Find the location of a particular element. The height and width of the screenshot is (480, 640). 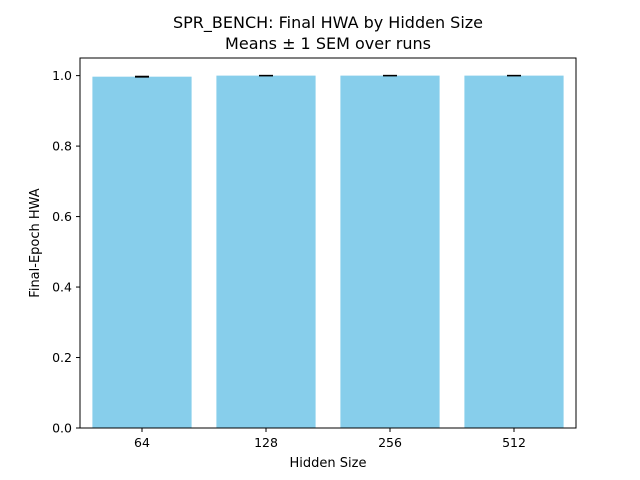

x-tick-label-512: 512 is located at coordinates (514, 442).